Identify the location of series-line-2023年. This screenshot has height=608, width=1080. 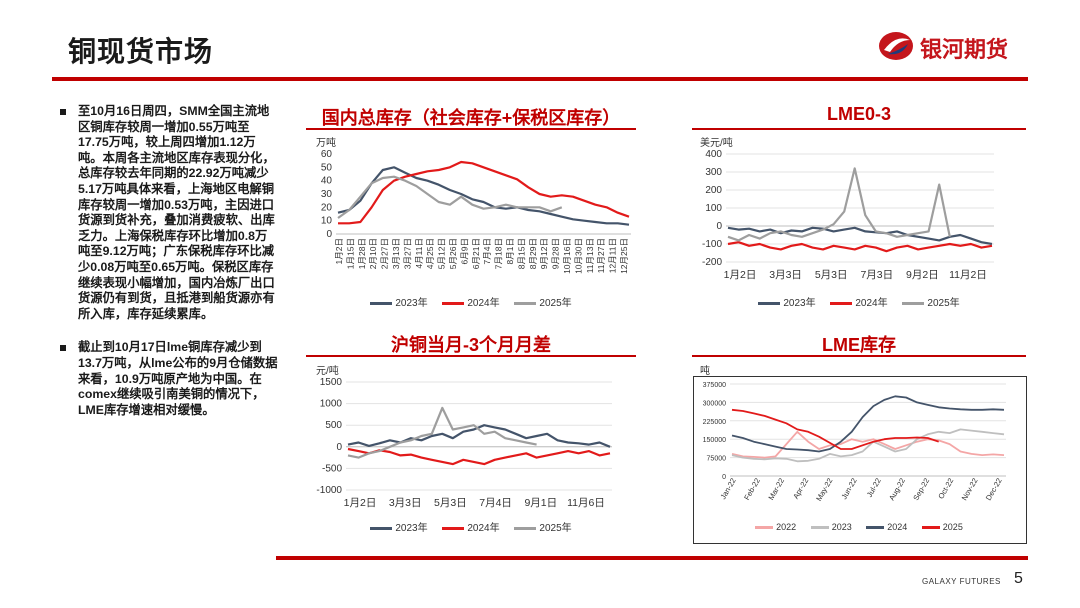
(483, 196).